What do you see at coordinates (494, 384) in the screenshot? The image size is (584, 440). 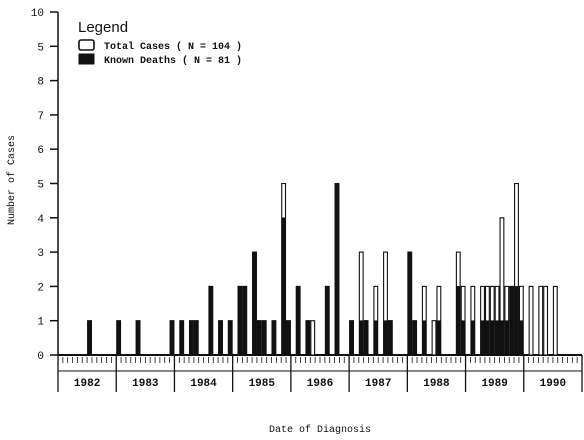 I see `x-year-label: 1989` at bounding box center [494, 384].